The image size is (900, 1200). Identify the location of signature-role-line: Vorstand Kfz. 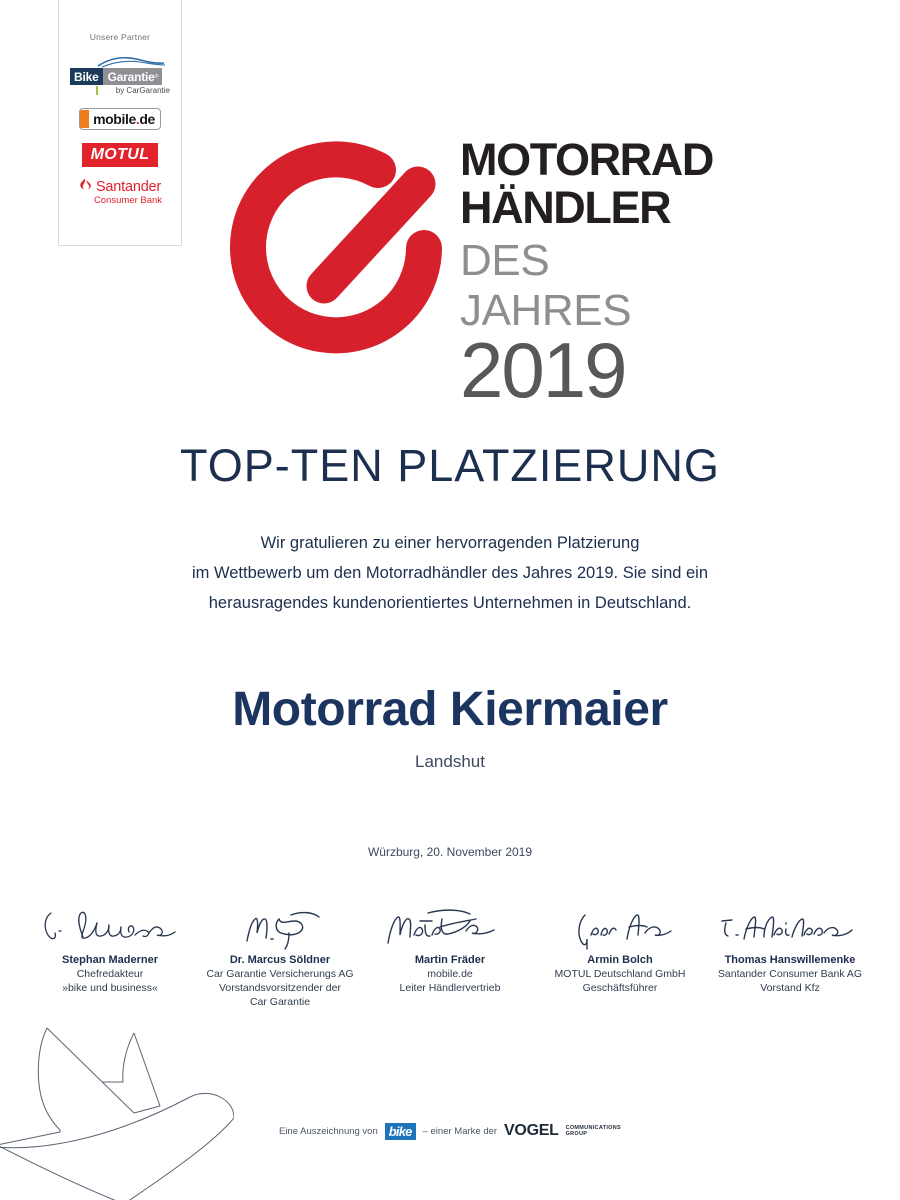
(790, 988).